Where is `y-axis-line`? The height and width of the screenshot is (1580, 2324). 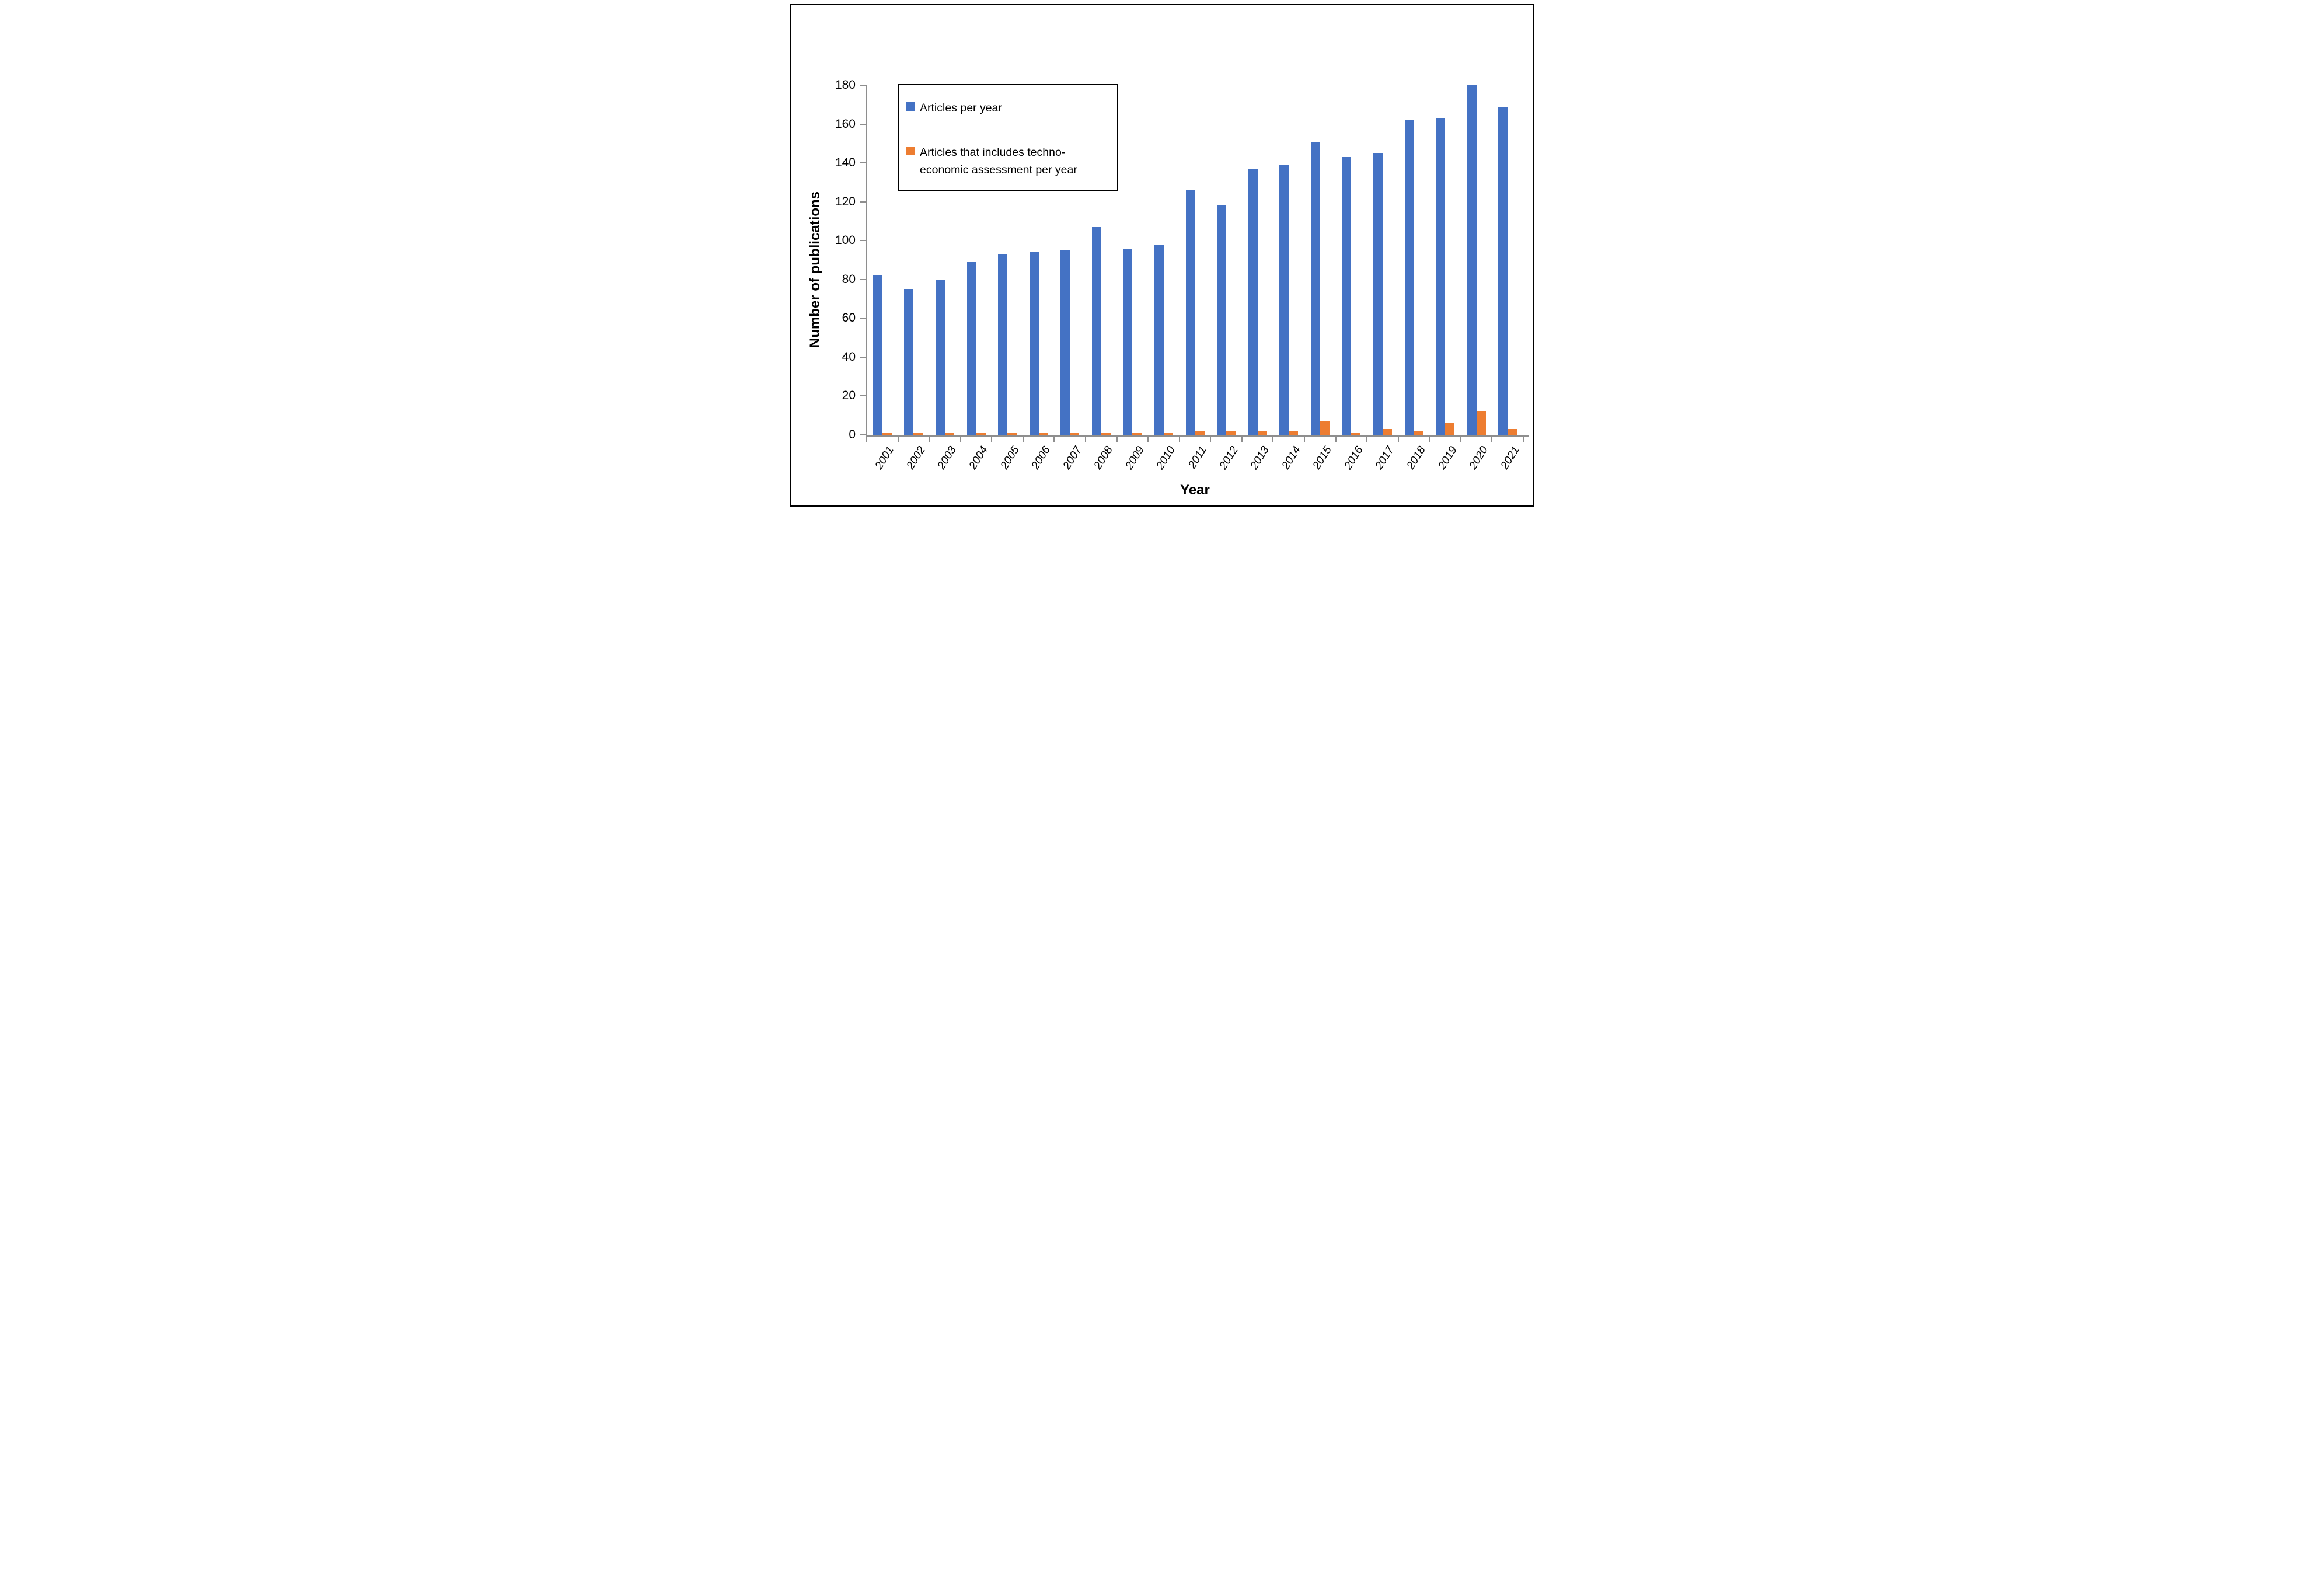
y-axis-line is located at coordinates (867, 261).